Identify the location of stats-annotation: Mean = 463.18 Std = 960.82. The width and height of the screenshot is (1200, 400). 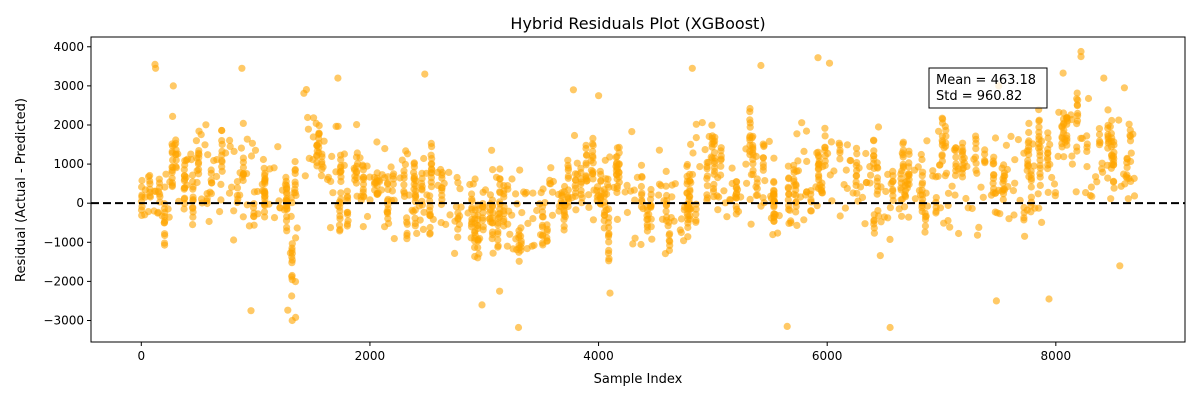
(988, 88).